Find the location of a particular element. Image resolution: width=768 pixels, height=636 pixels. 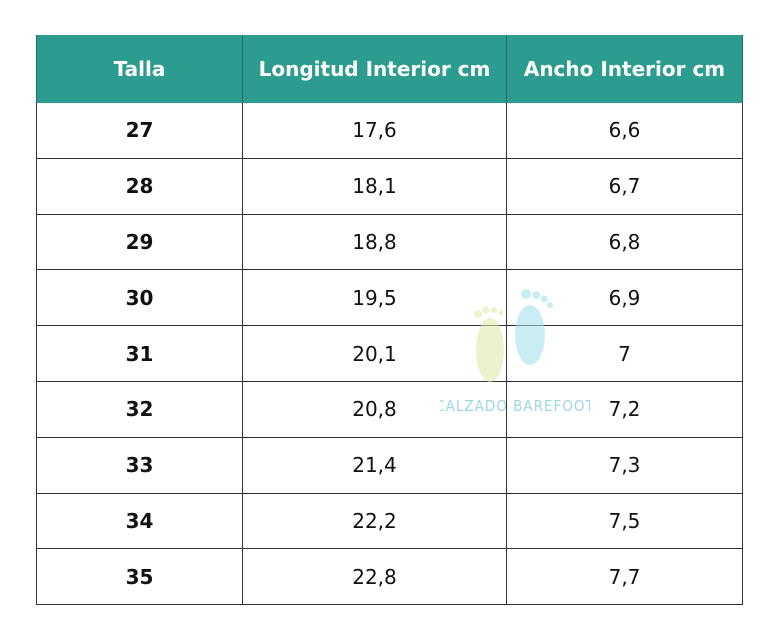

table-cell: 7 is located at coordinates (625, 354).